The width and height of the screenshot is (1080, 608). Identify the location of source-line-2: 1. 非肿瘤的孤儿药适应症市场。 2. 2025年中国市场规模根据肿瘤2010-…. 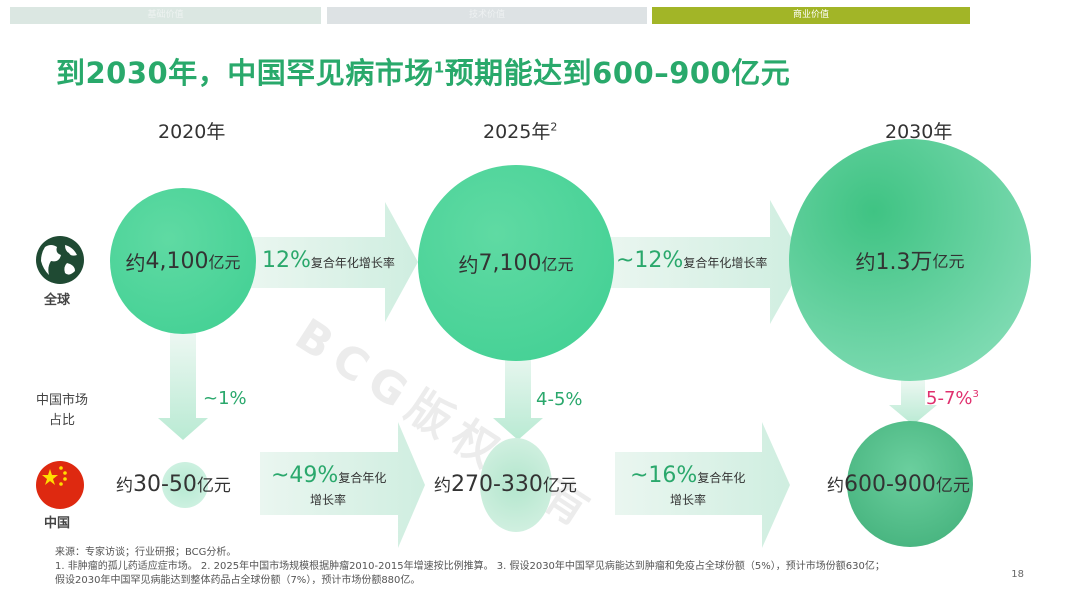
(470, 566).